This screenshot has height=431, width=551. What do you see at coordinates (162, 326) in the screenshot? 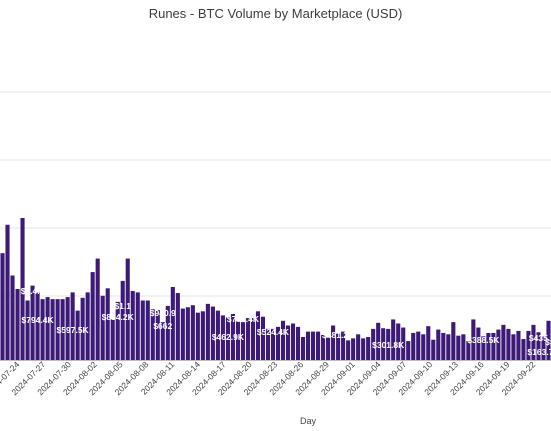
I see `data-label: $662` at bounding box center [162, 326].